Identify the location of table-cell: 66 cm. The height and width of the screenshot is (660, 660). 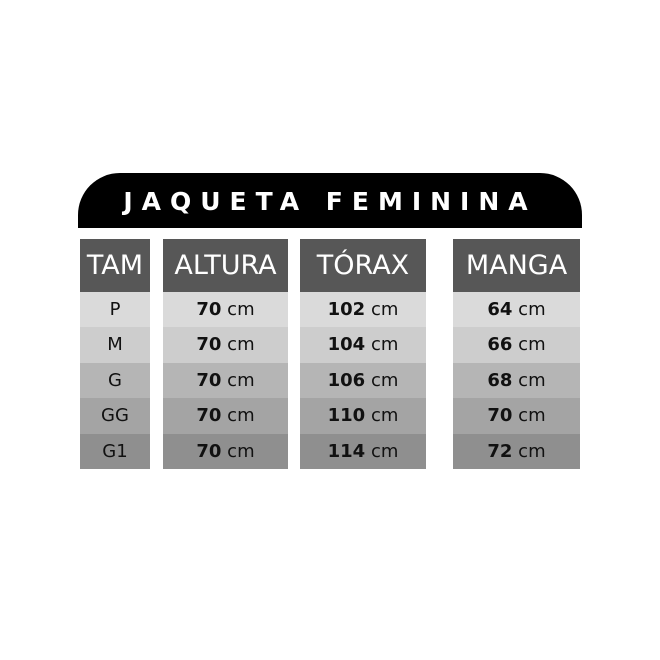
(516, 345).